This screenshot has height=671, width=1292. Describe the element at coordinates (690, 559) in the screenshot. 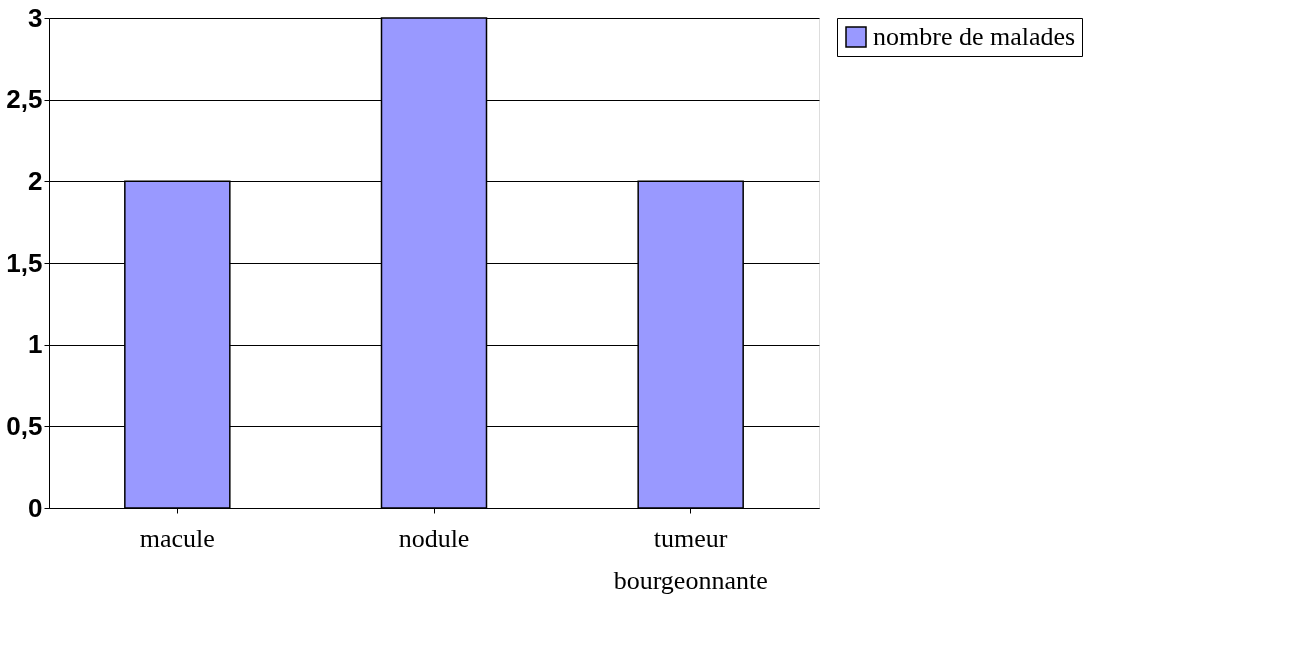

I see `x-tick-label: tumeur bourgeonnante` at that location.